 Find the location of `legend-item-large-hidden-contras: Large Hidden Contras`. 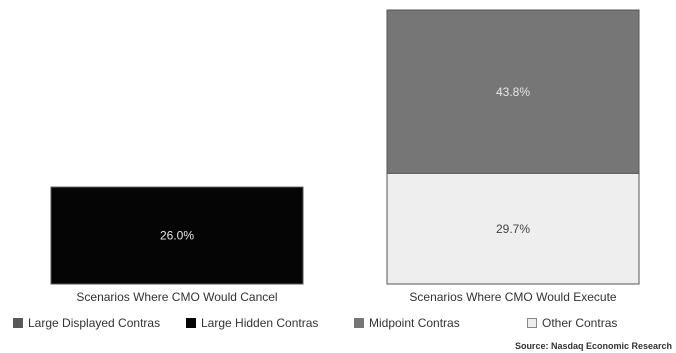

legend-item-large-hidden-contras: Large Hidden Contras is located at coordinates (252, 323).